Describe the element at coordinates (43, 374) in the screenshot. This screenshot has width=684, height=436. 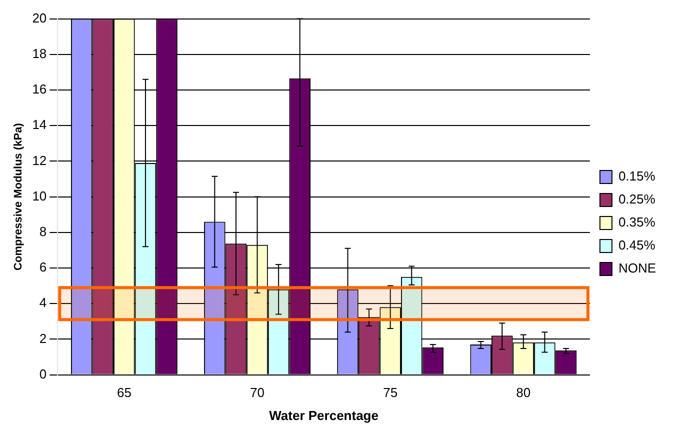
I see `y-tick-label: 0` at that location.